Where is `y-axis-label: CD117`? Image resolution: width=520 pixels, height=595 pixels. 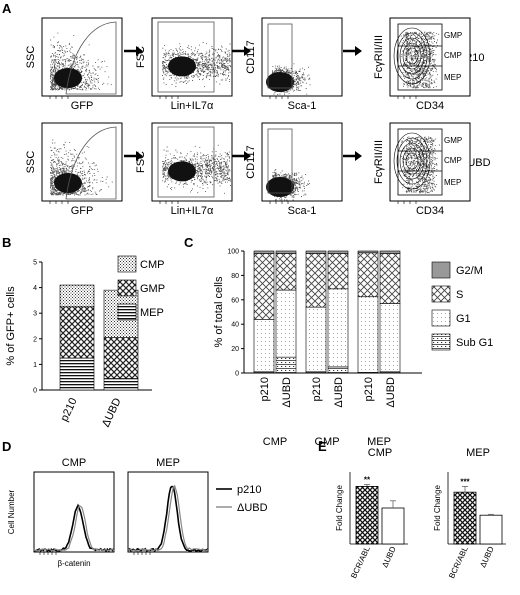 y-axis-label: CD117 is located at coordinates (251, 161).